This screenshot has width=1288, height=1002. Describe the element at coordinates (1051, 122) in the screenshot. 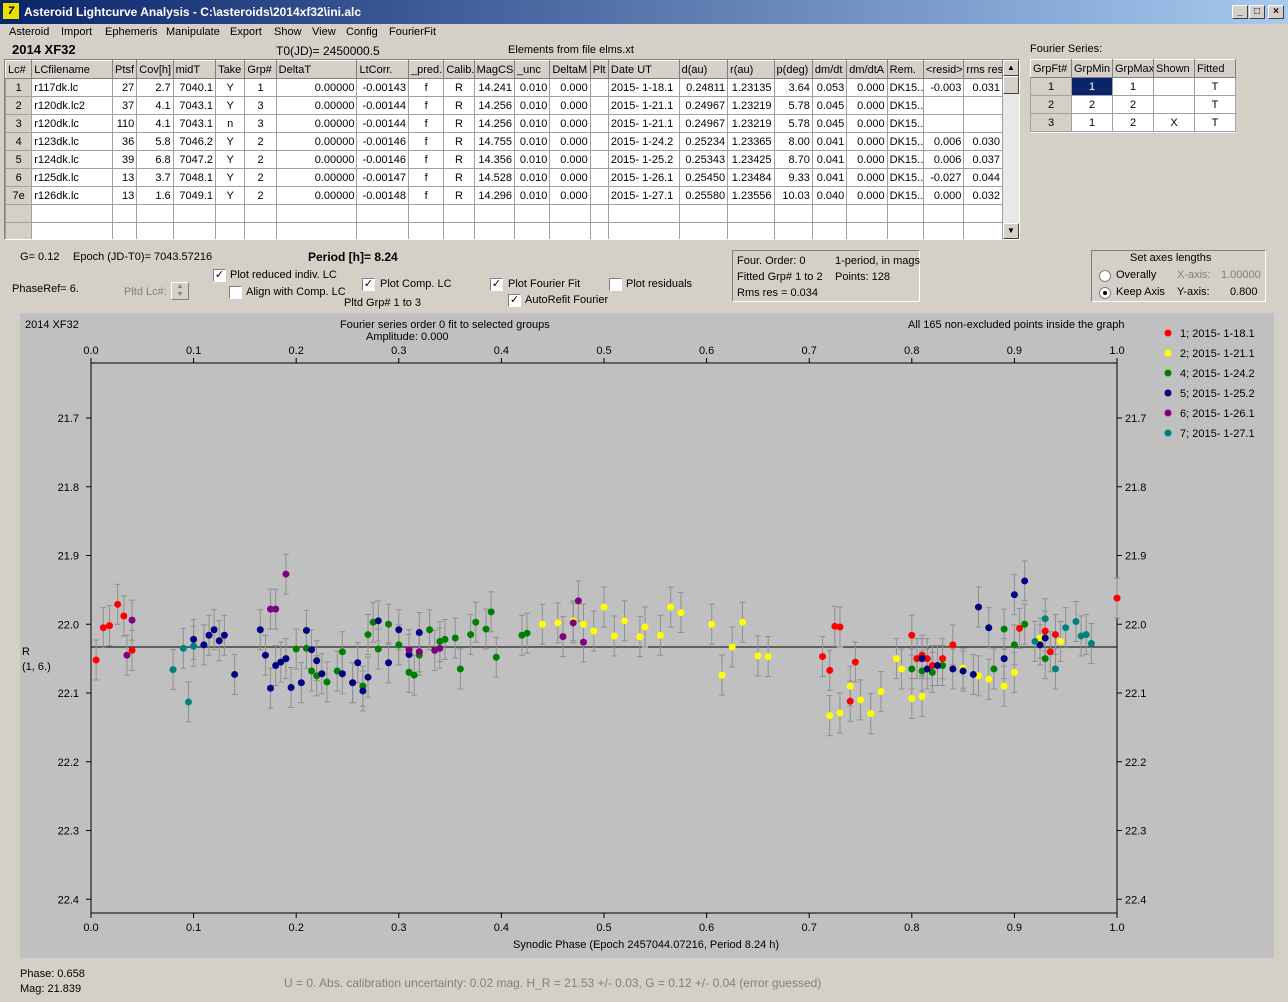

I see `fourier-cell: 3` at that location.